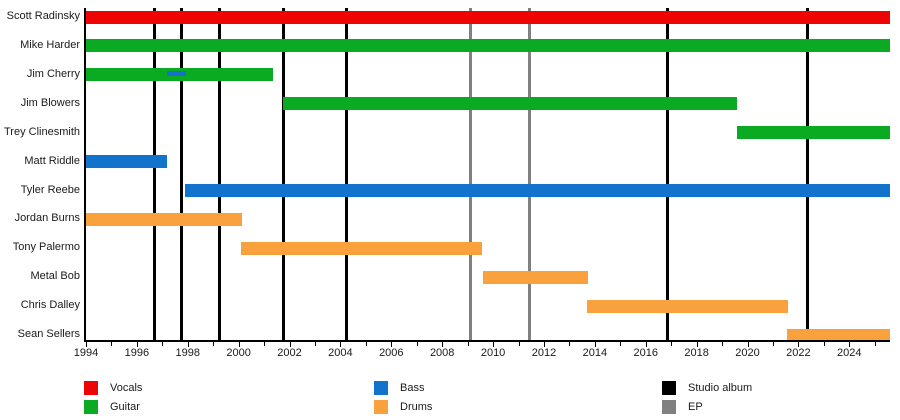  Describe the element at coordinates (695, 407) in the screenshot. I see `legend-label: EP` at that location.